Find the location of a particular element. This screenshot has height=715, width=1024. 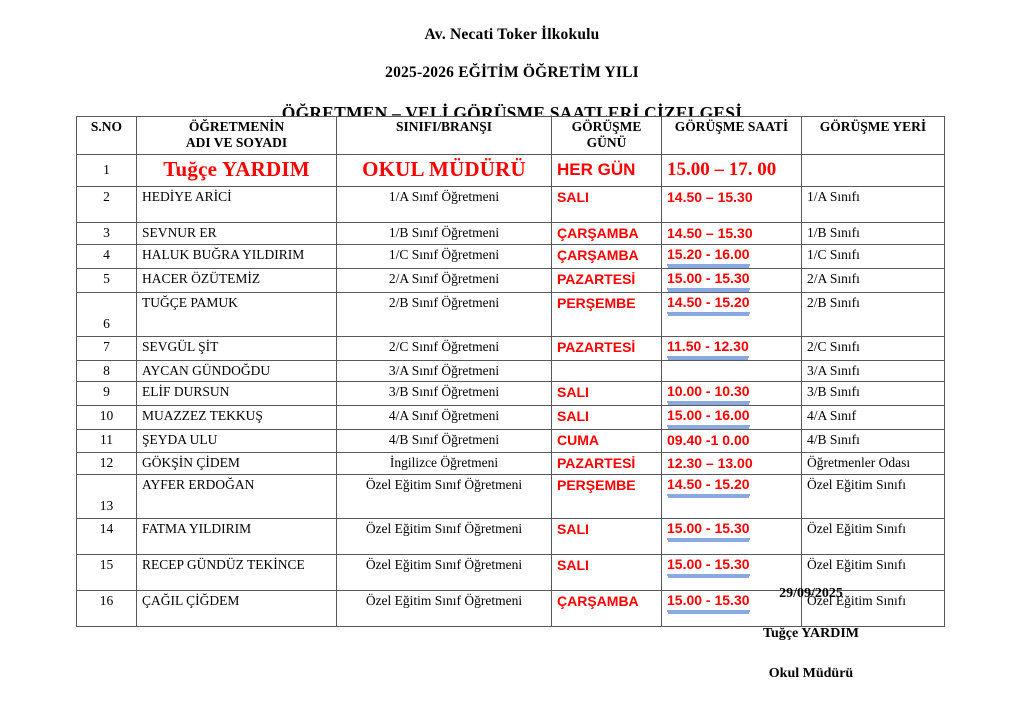

cell-class-branch: İngilizce Öğretmeni is located at coordinates (444, 463).